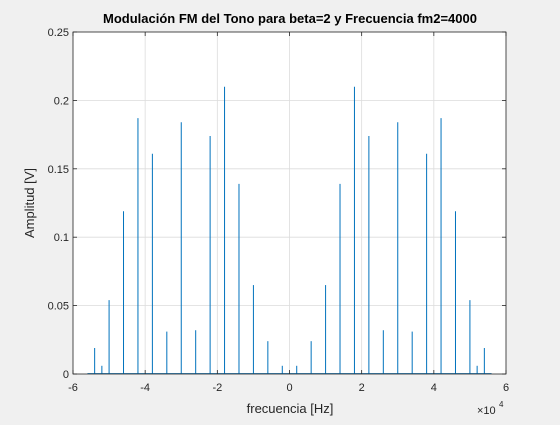 The height and width of the screenshot is (425, 560). Describe the element at coordinates (289, 388) in the screenshot. I see `x-tick-label: 0` at that location.